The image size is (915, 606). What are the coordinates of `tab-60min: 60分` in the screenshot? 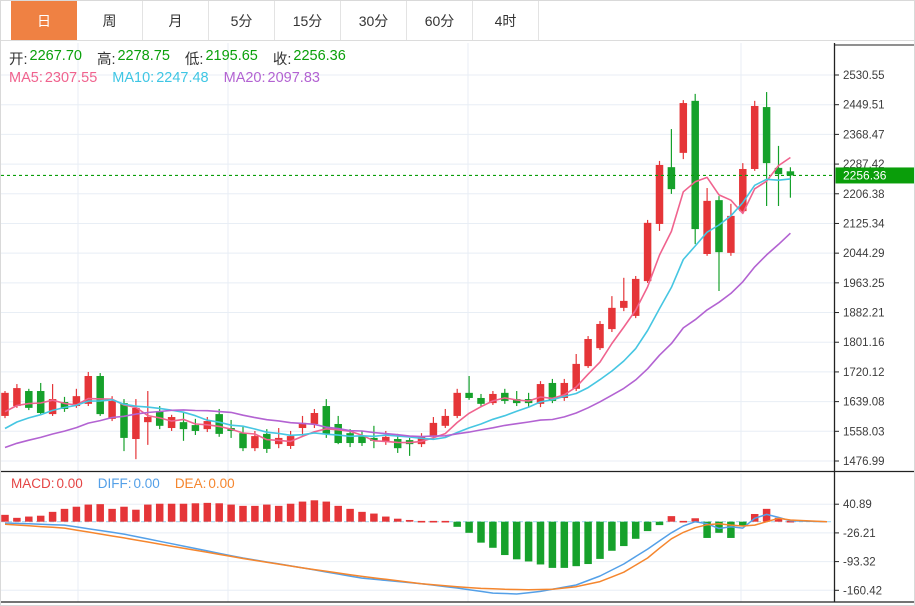 It's located at (440, 20).